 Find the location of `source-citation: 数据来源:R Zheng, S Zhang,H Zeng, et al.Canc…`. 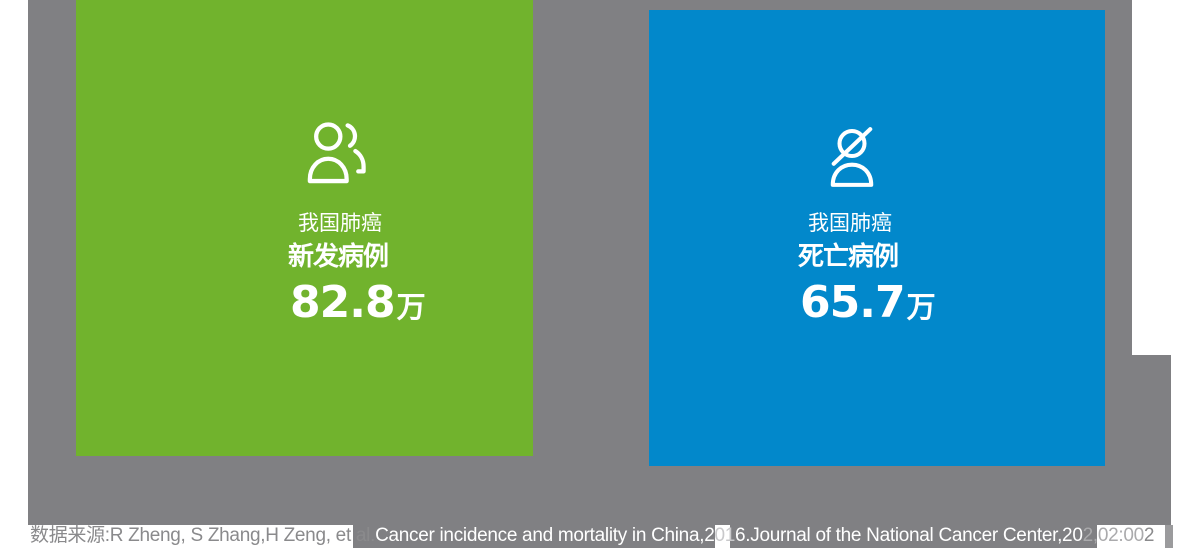

source-citation: 数据来源:R Zheng, S Zhang,H Zeng, et al.Canc… is located at coordinates (592, 536).